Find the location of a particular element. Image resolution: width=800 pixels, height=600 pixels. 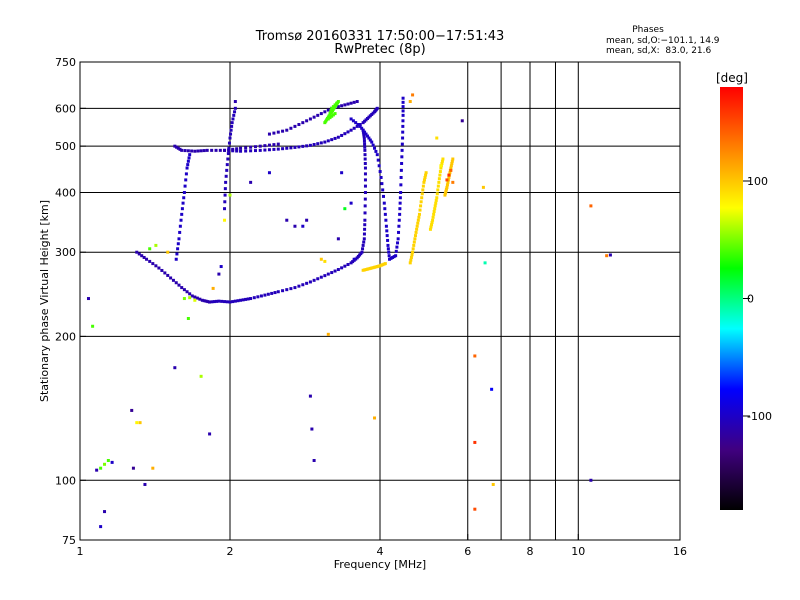

y-tick-label: 200 is located at coordinates (65, 336).